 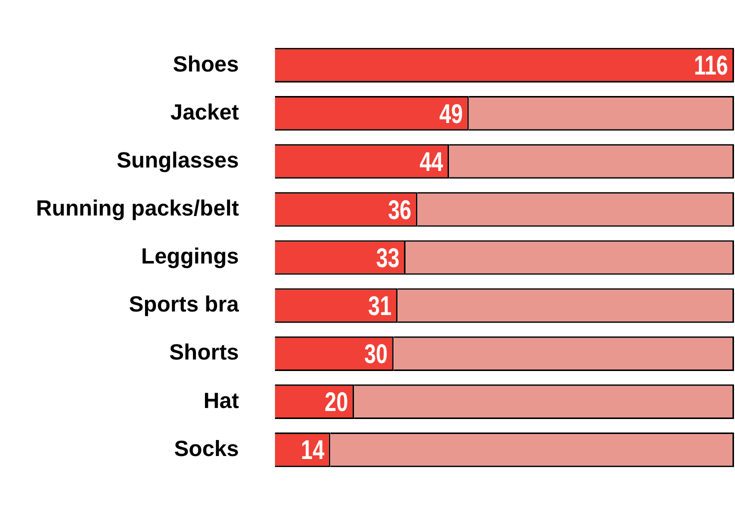 What do you see at coordinates (204, 352) in the screenshot?
I see `y-tick-label: Shorts` at bounding box center [204, 352].